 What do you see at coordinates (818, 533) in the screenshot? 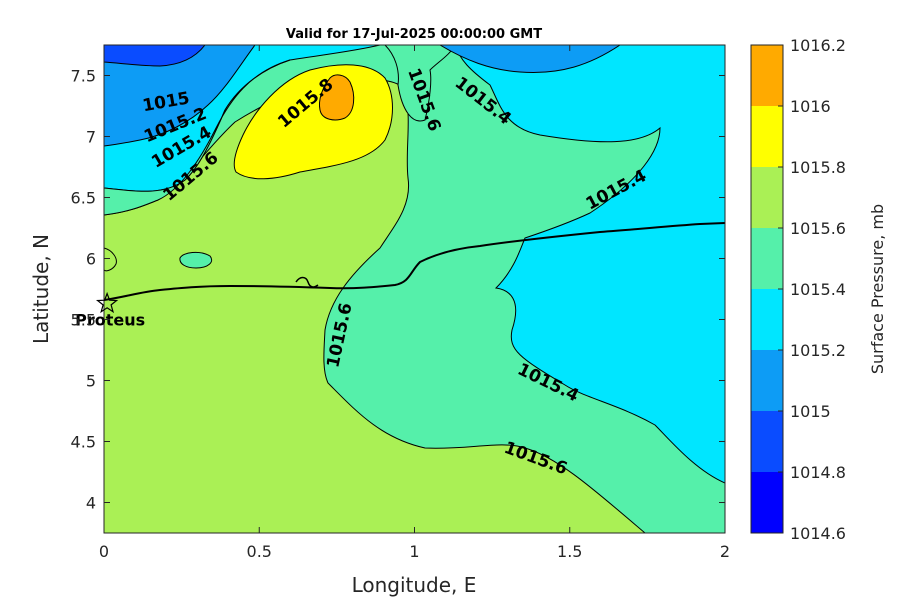
I see `colorbar-tick-label: 1014.6` at bounding box center [818, 533].